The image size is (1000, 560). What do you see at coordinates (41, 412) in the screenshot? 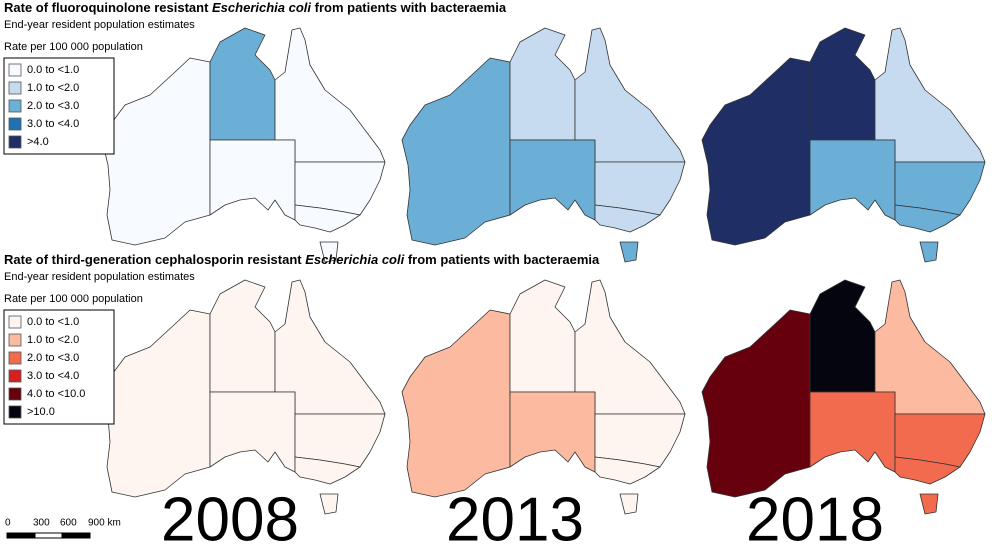
I see `legend-label: >10.0` at bounding box center [41, 412].